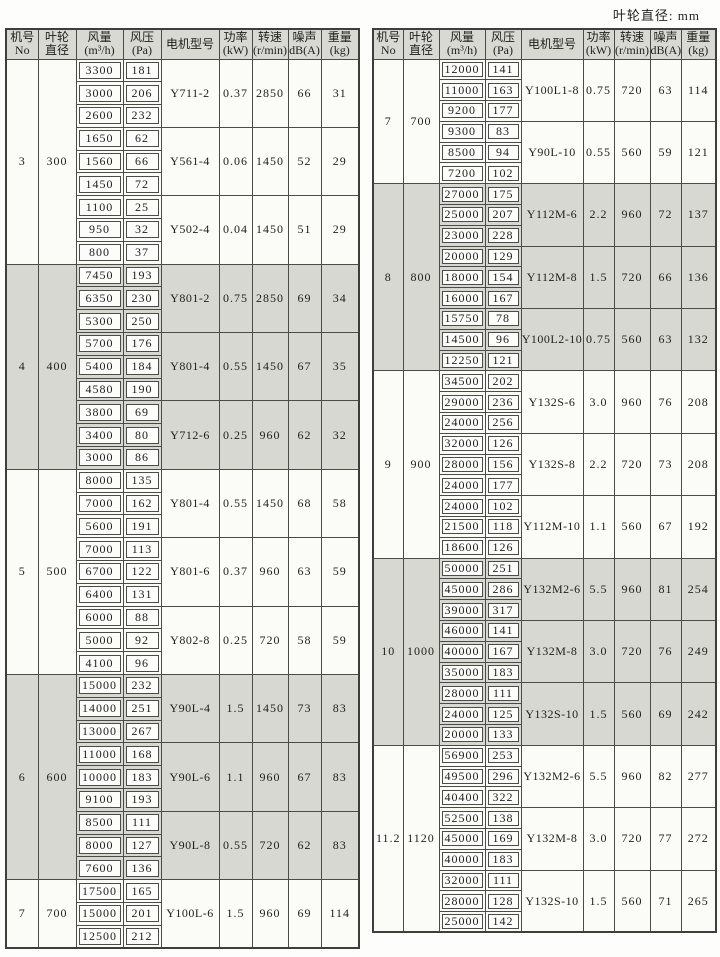  I want to click on pressure-cell-box: 138, so click(503, 818).